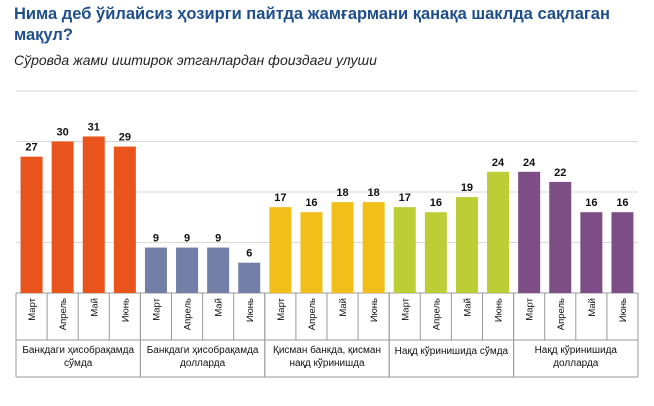 Image resolution: width=654 pixels, height=406 pixels. What do you see at coordinates (327, 363) in the screenshot?
I see `group-label: нақд кўринишда` at bounding box center [327, 363].